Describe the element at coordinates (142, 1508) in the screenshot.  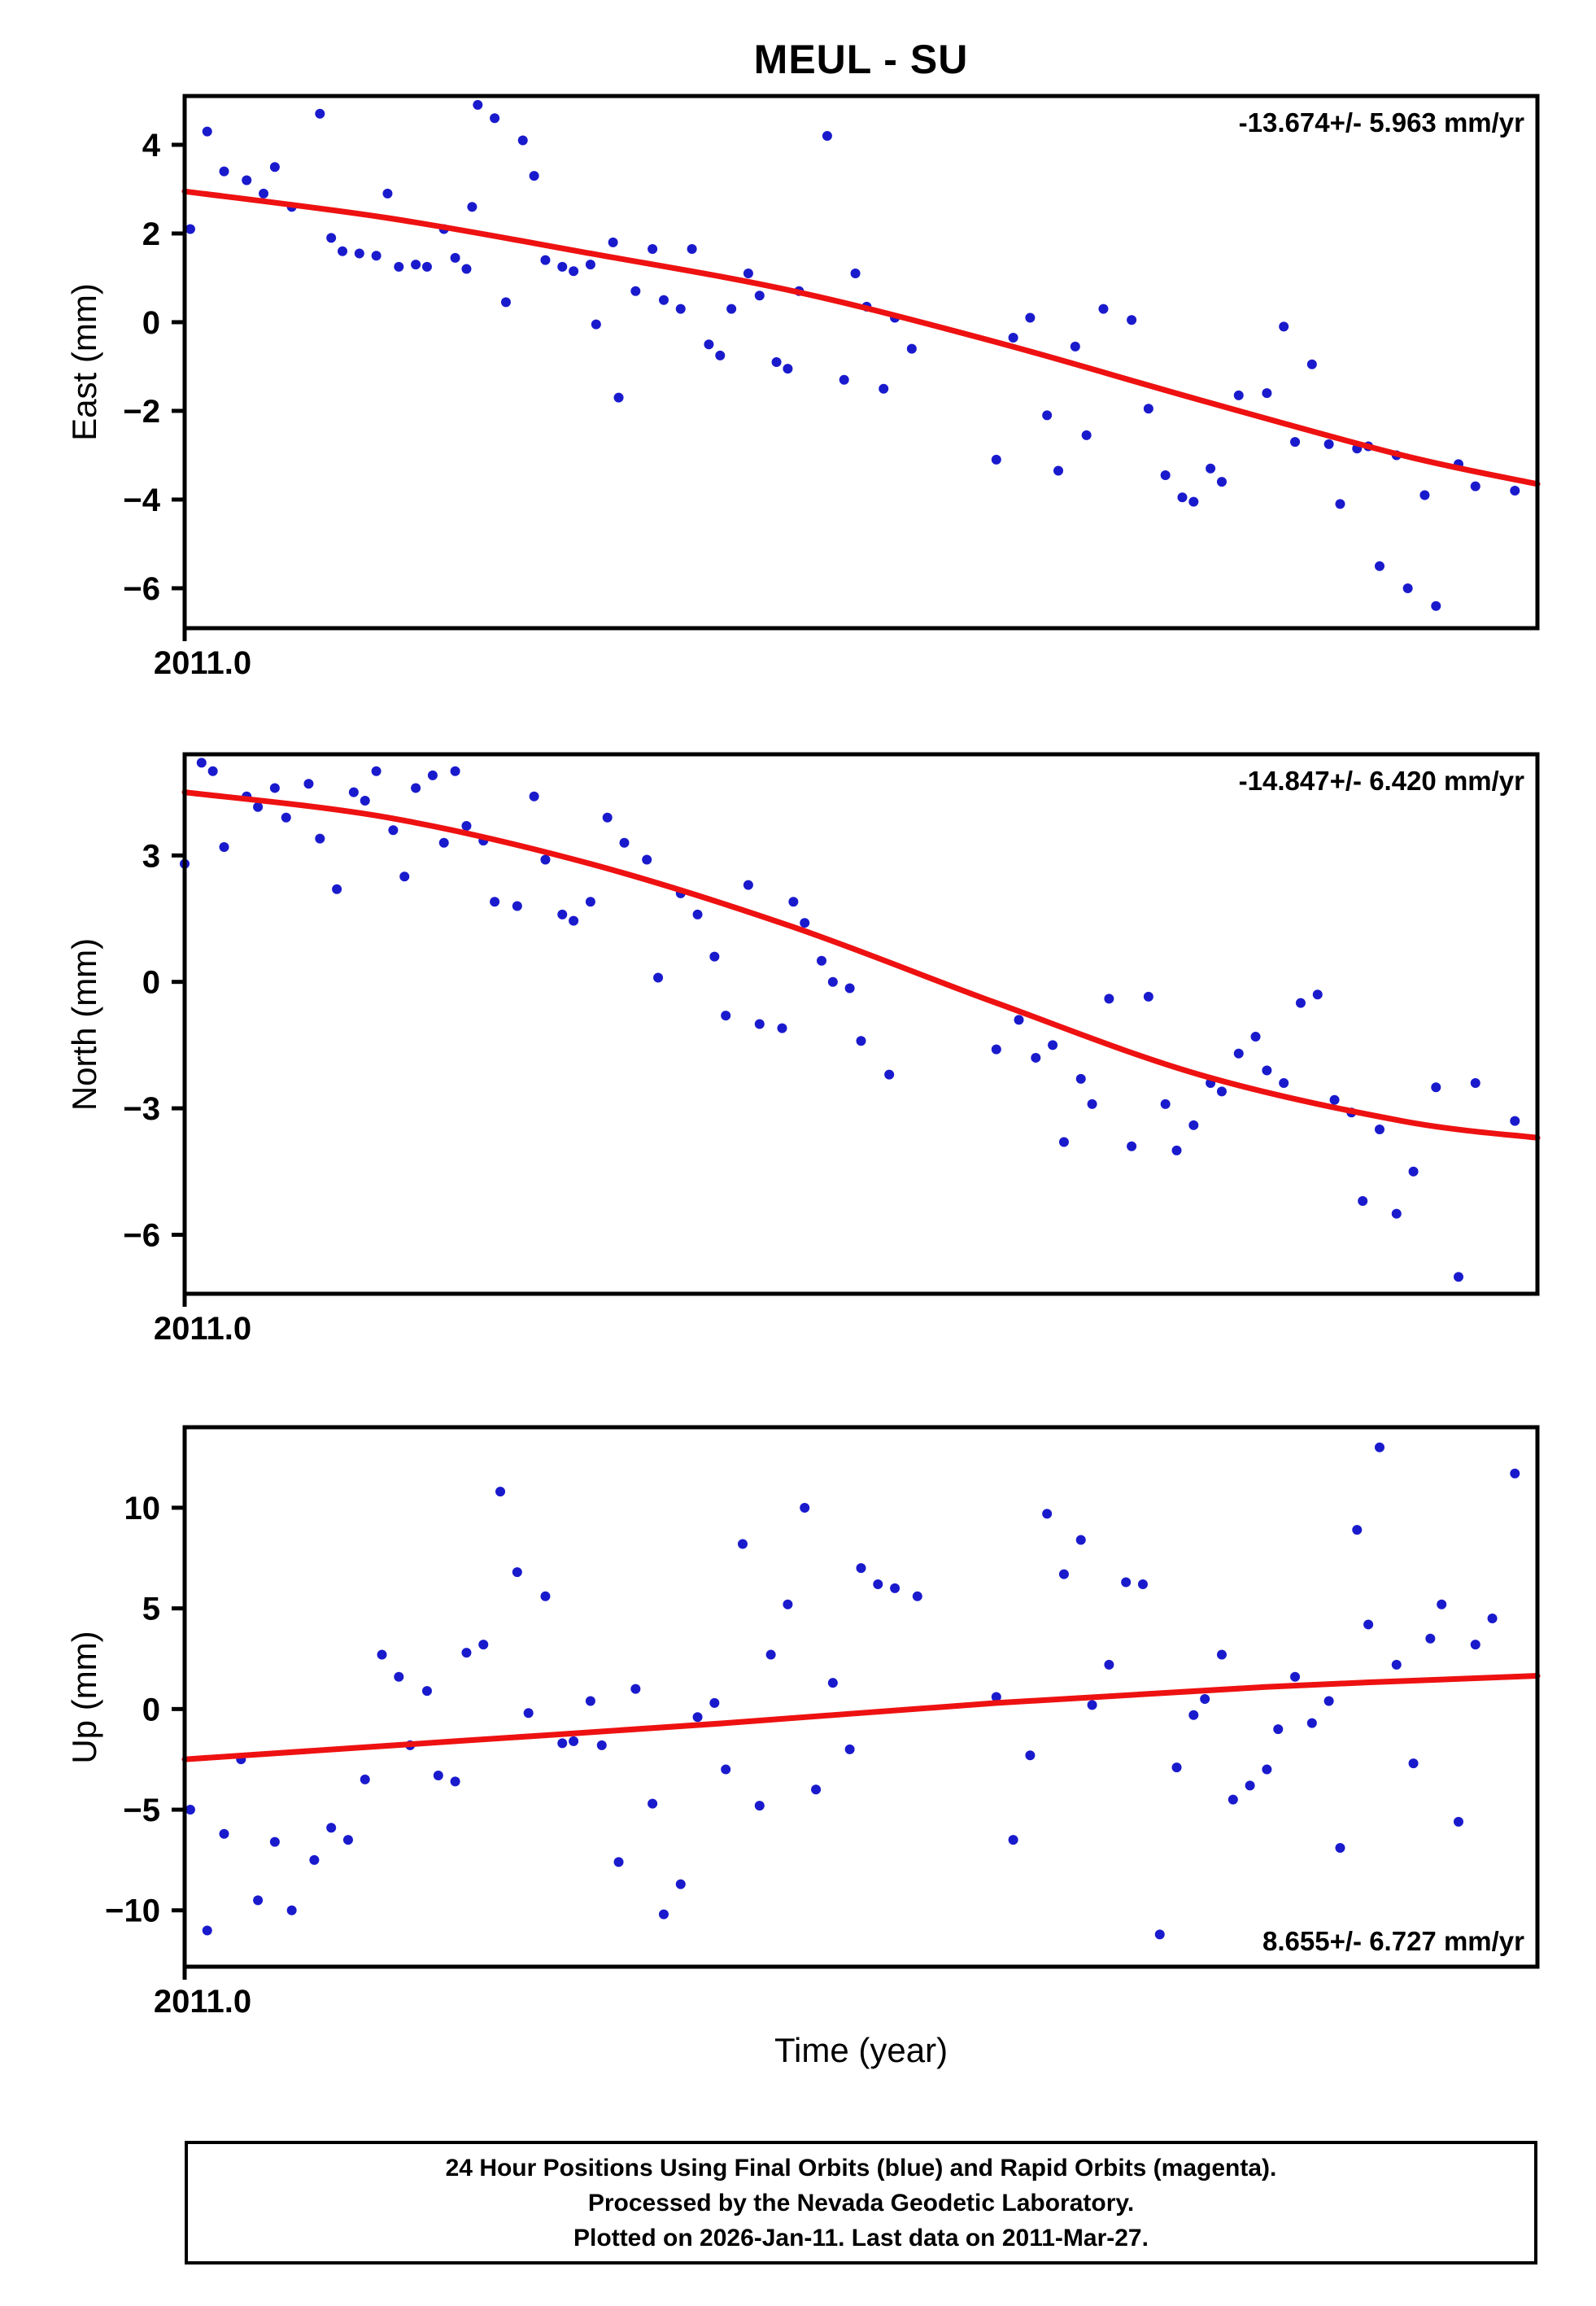
I see `y-tick-label: 10` at that location.